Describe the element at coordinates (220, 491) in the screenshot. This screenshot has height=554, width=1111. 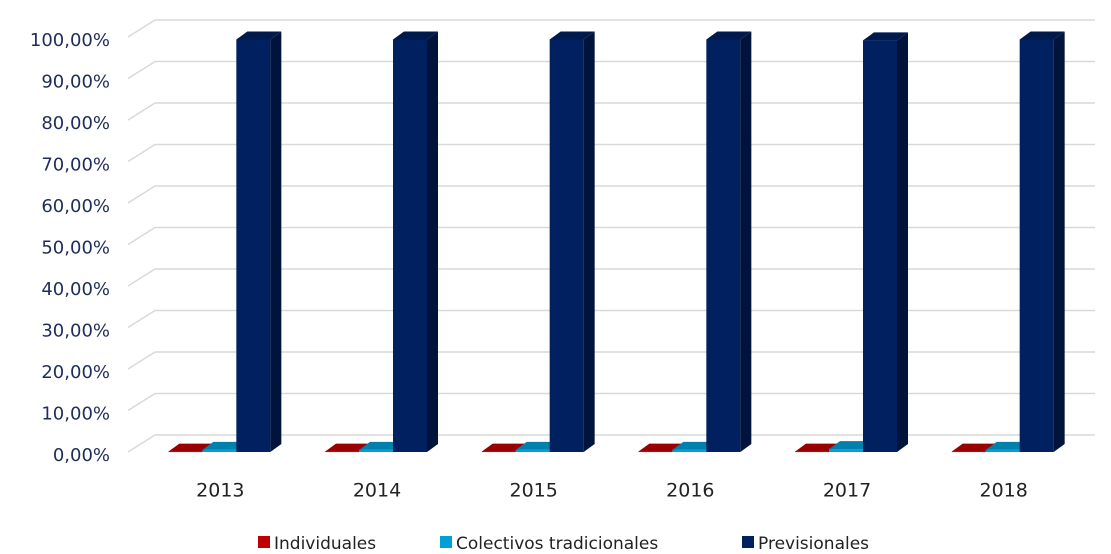
I see `x-tick-label: 2013` at that location.